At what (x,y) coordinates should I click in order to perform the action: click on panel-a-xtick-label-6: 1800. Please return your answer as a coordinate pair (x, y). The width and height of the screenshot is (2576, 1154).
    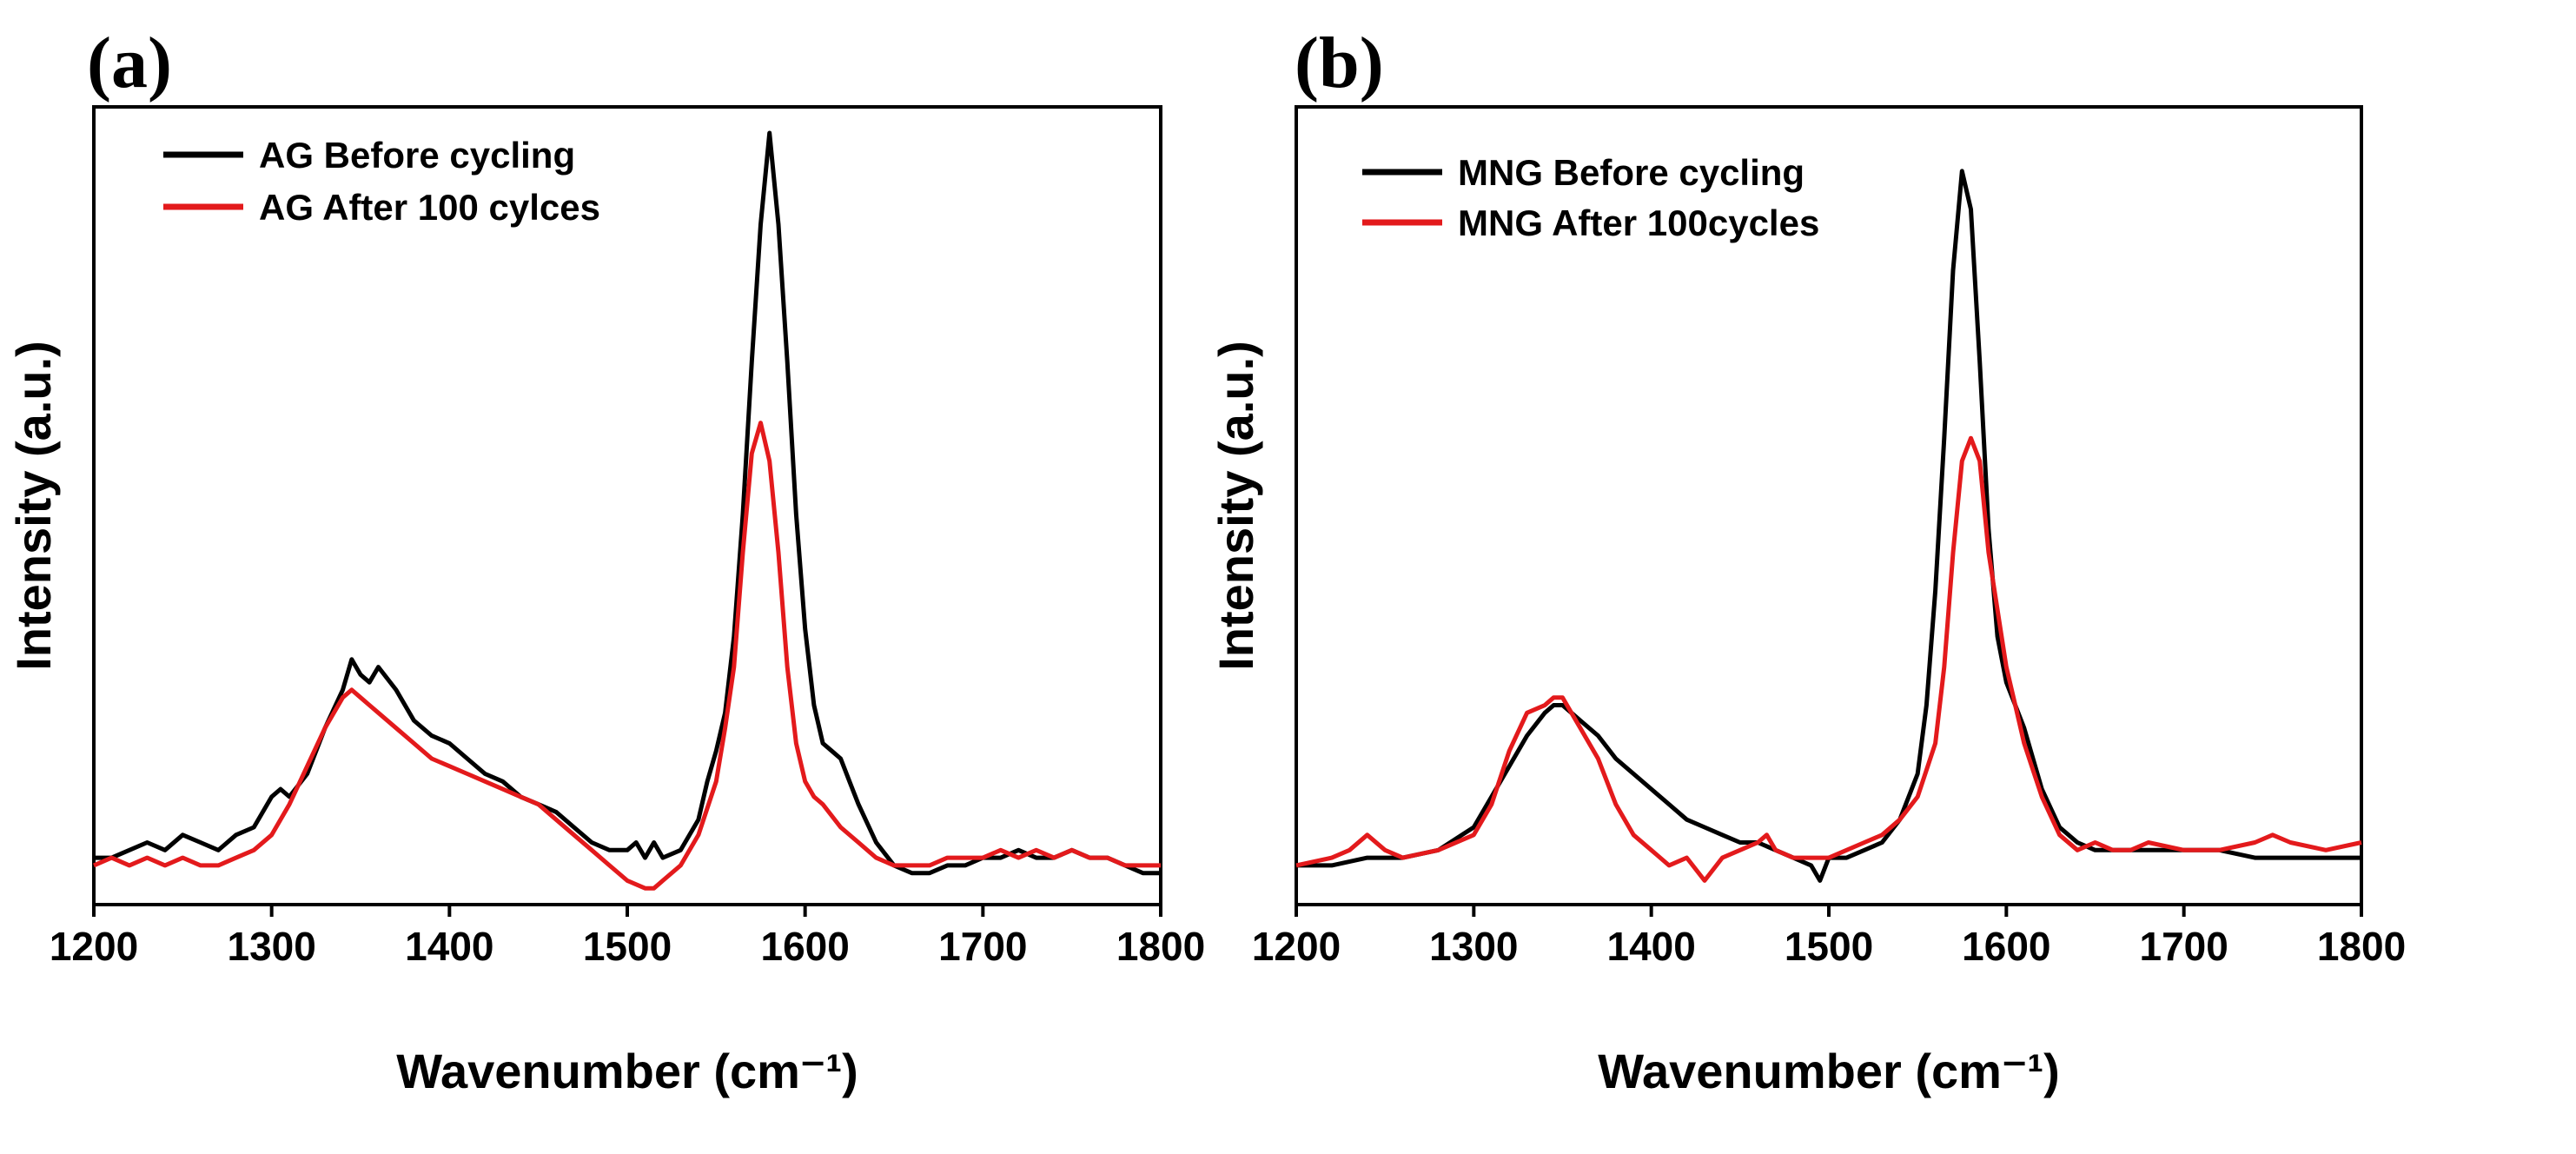
    Looking at the image, I should click on (1160, 947).